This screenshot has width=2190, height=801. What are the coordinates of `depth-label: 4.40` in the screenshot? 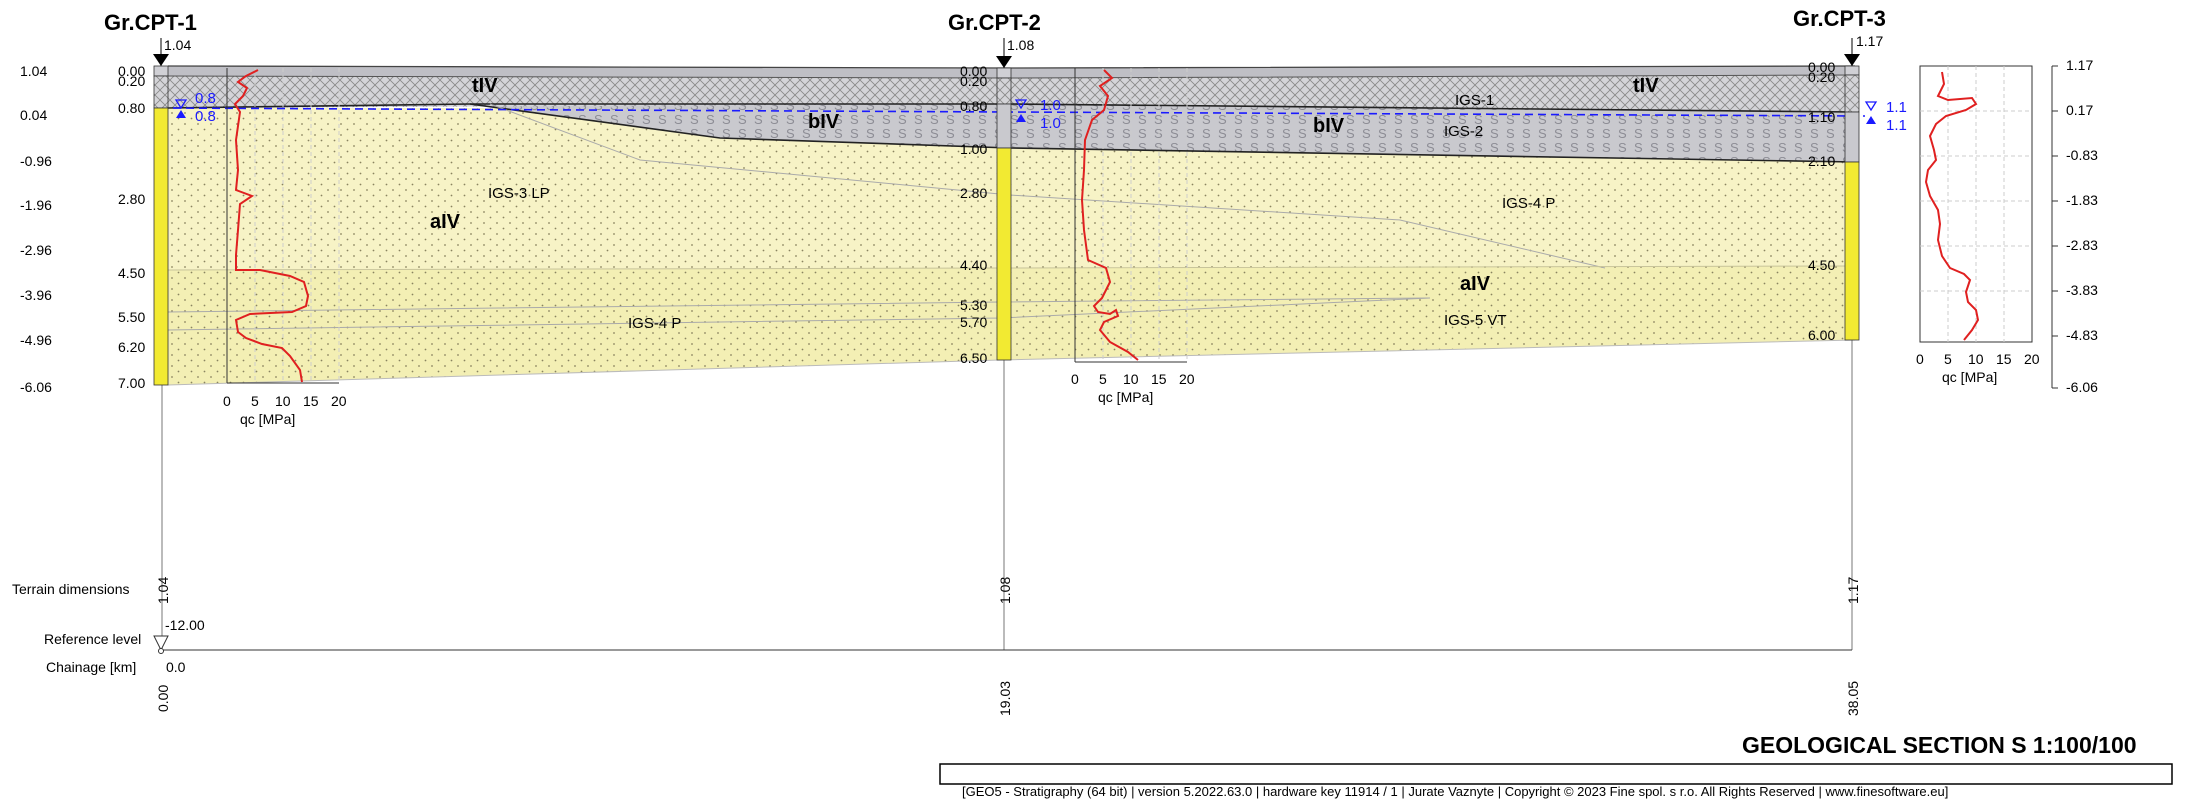 It's located at (973, 265).